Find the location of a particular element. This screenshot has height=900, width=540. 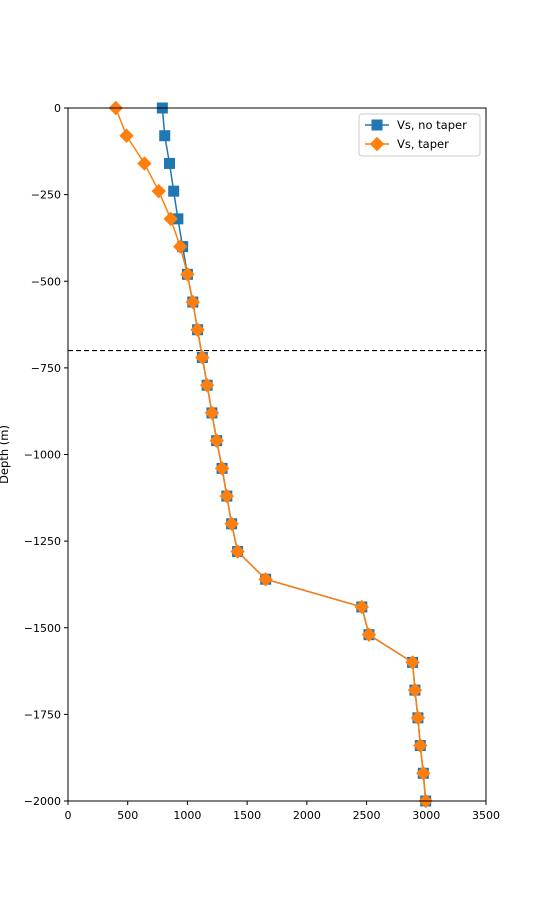

x-tick-label: 3000 is located at coordinates (426, 815).